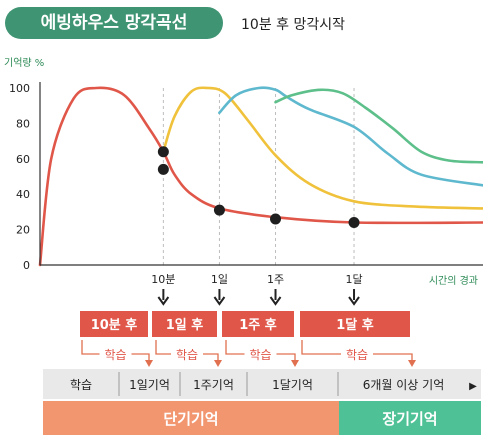  Describe the element at coordinates (213, 385) in the screenshot. I see `timeline-segment: 1주기억` at that location.